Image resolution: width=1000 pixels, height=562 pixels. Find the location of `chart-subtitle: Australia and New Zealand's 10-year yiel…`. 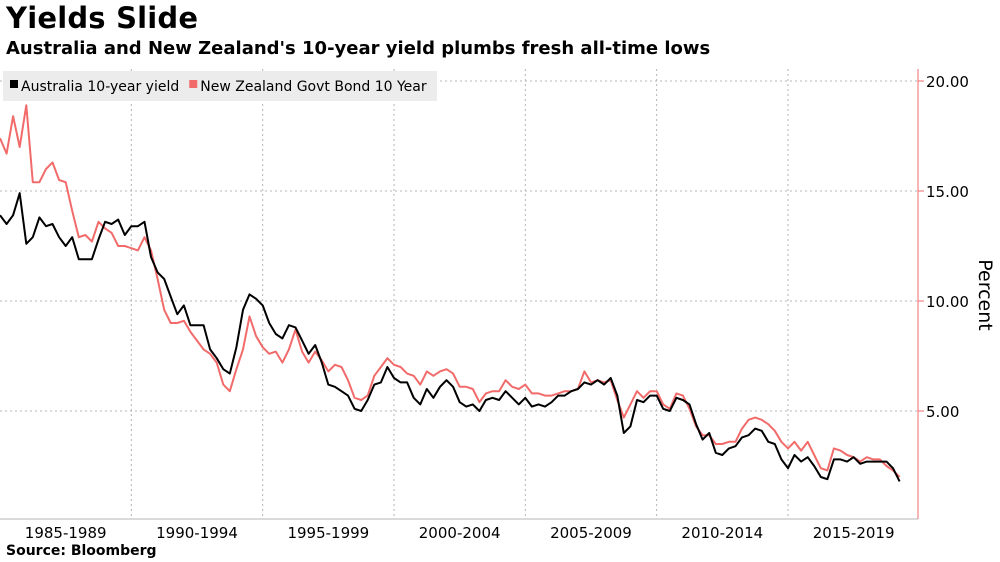

chart-subtitle: Australia and New Zealand's 10-year yiel… is located at coordinates (358, 48).